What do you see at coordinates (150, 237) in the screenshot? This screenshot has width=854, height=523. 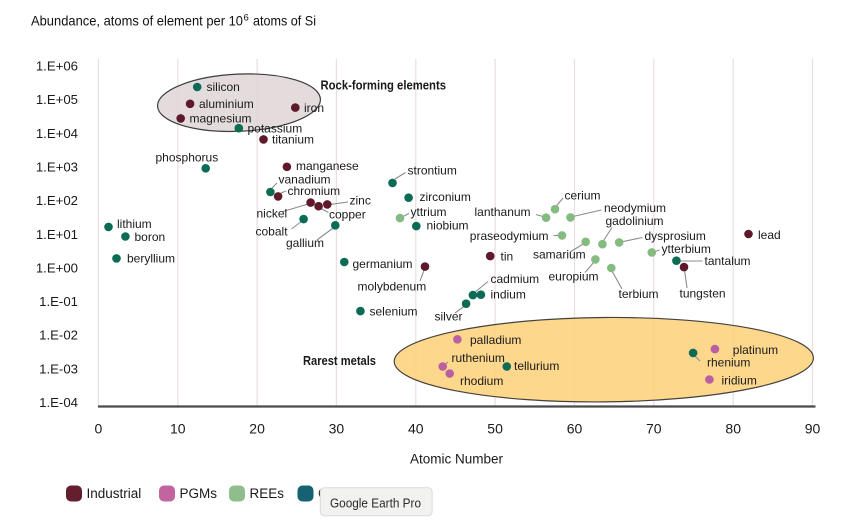 I see `svg-text: boron` at bounding box center [150, 237].